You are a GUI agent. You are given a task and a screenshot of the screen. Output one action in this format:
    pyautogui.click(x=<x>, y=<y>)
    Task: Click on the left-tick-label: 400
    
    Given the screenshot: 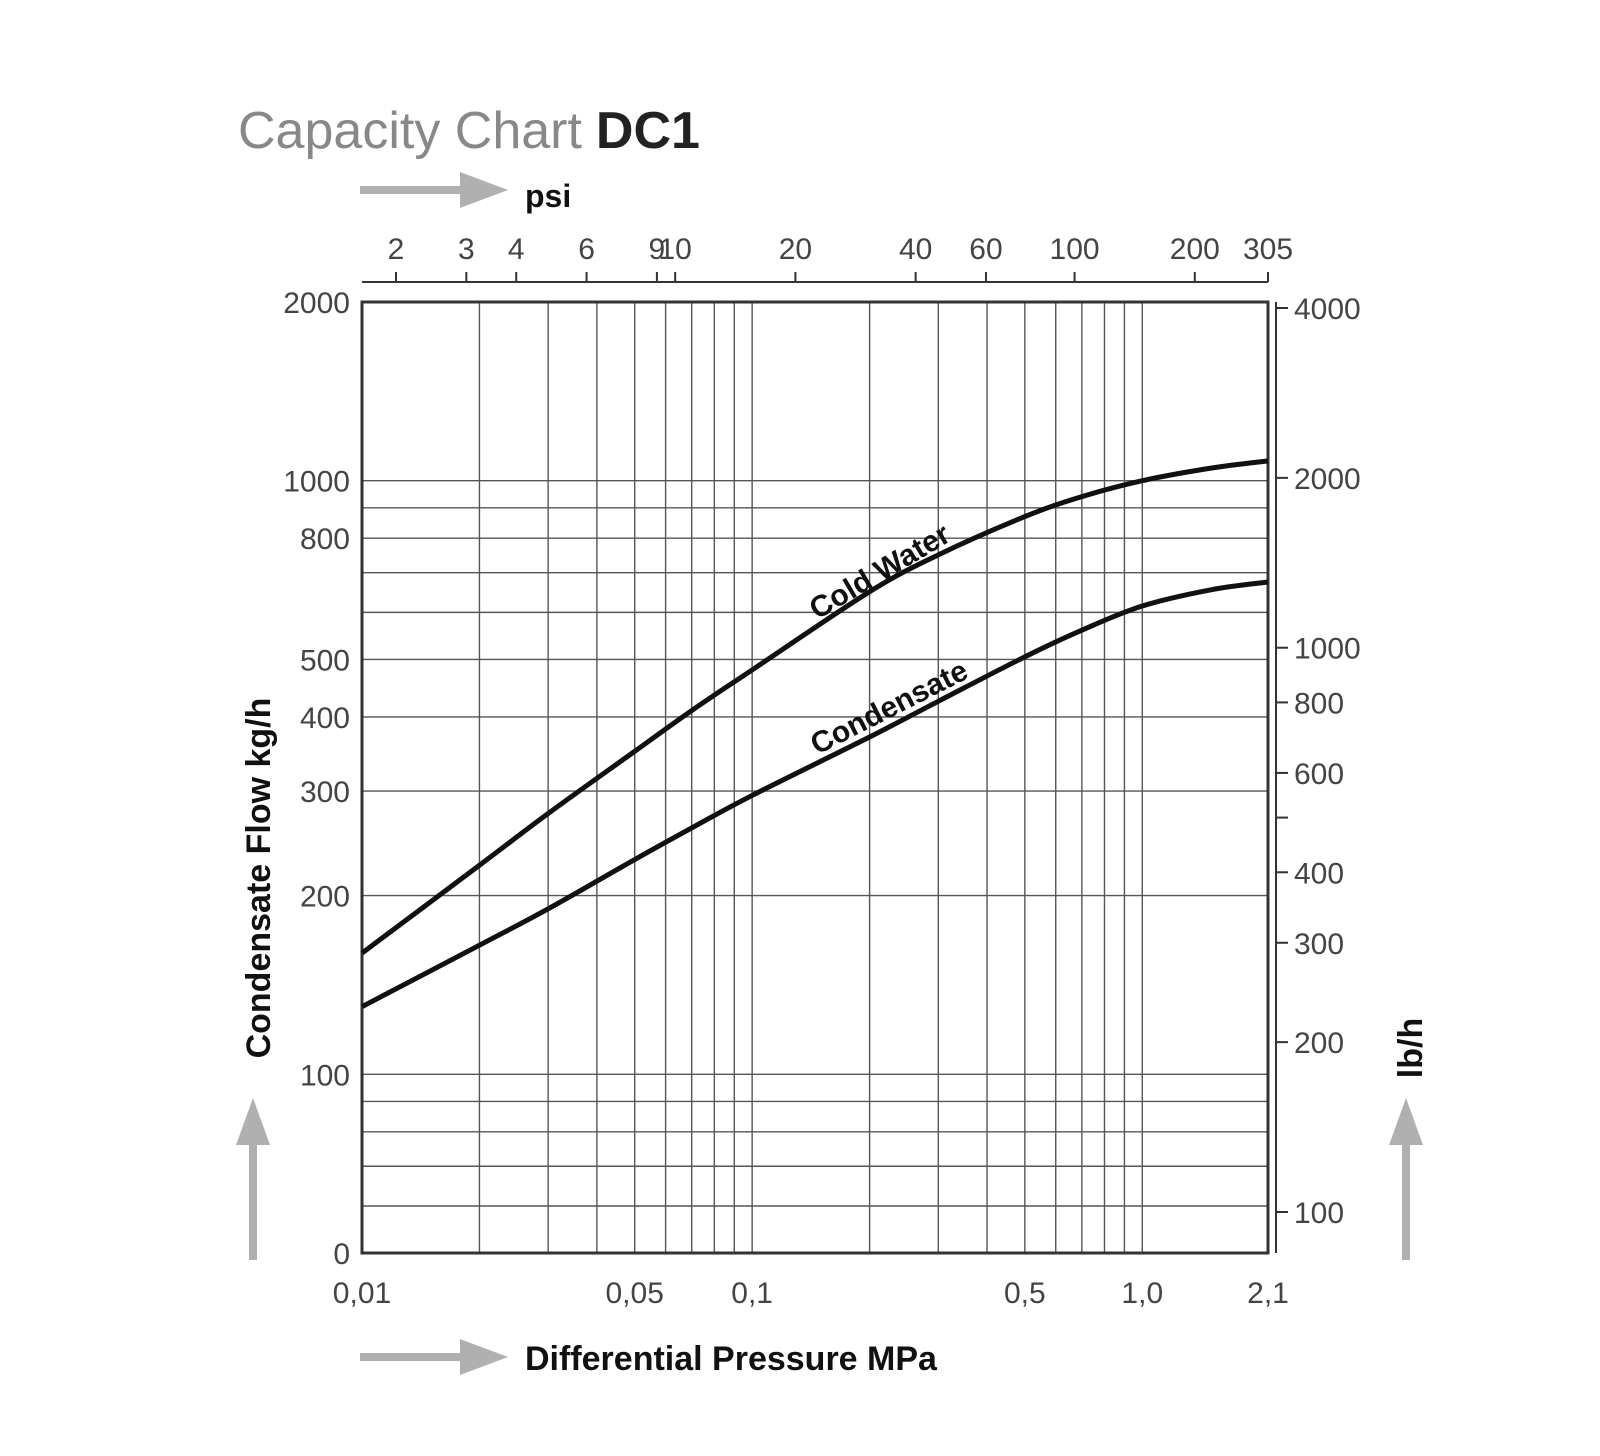 What is the action you would take?
    pyautogui.click(x=325, y=718)
    